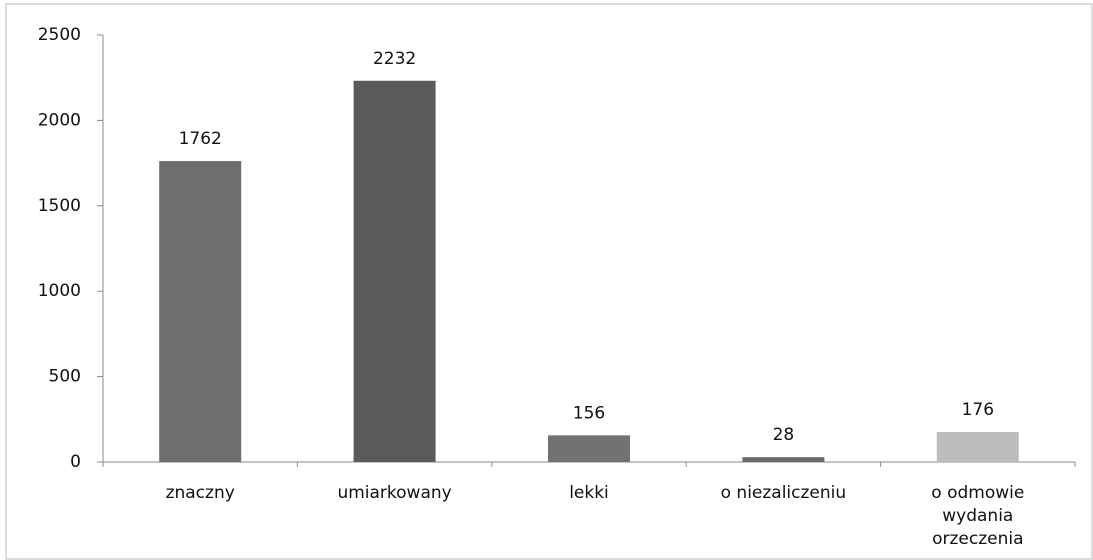  Describe the element at coordinates (589, 413) in the screenshot. I see `data-label: 156` at that location.